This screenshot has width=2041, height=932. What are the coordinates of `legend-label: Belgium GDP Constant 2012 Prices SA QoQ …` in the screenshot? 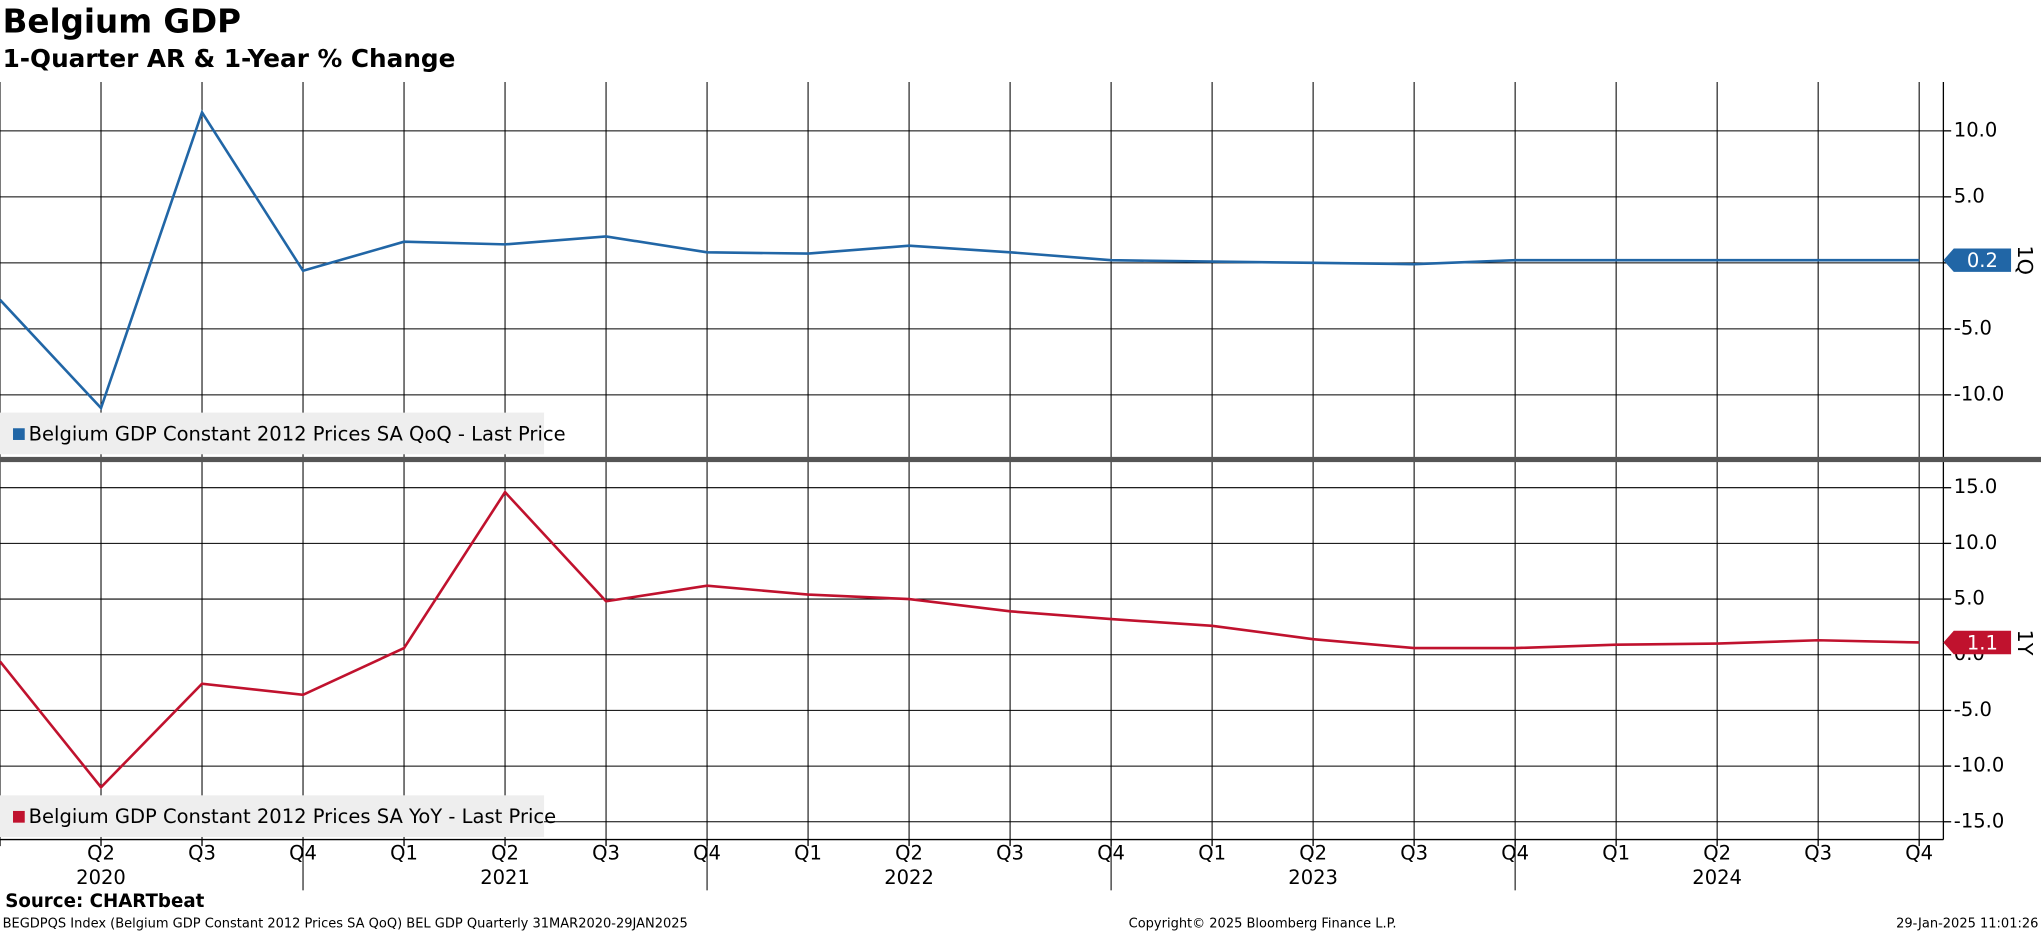 It's located at (297, 433).